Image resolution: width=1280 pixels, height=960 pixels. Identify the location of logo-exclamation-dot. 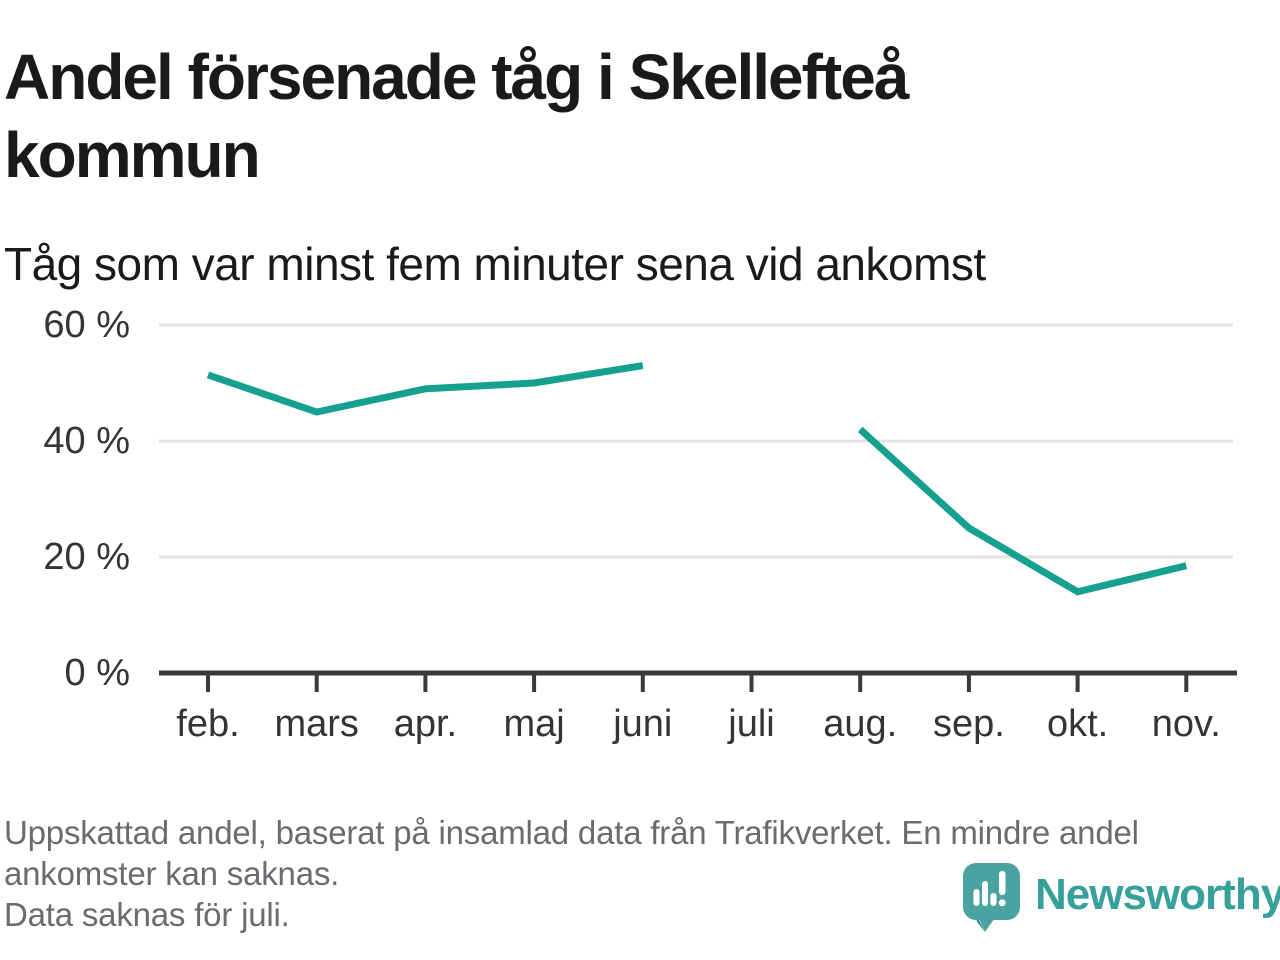
(1002, 903).